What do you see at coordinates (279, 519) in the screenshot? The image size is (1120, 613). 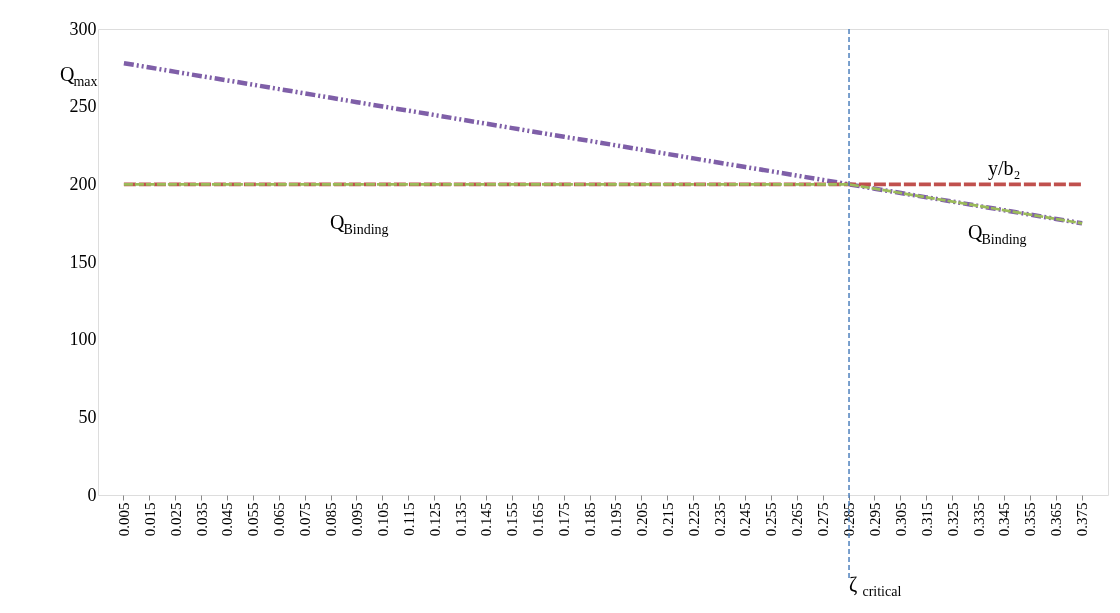 I see `x-tick-label: 0.065` at bounding box center [279, 519].